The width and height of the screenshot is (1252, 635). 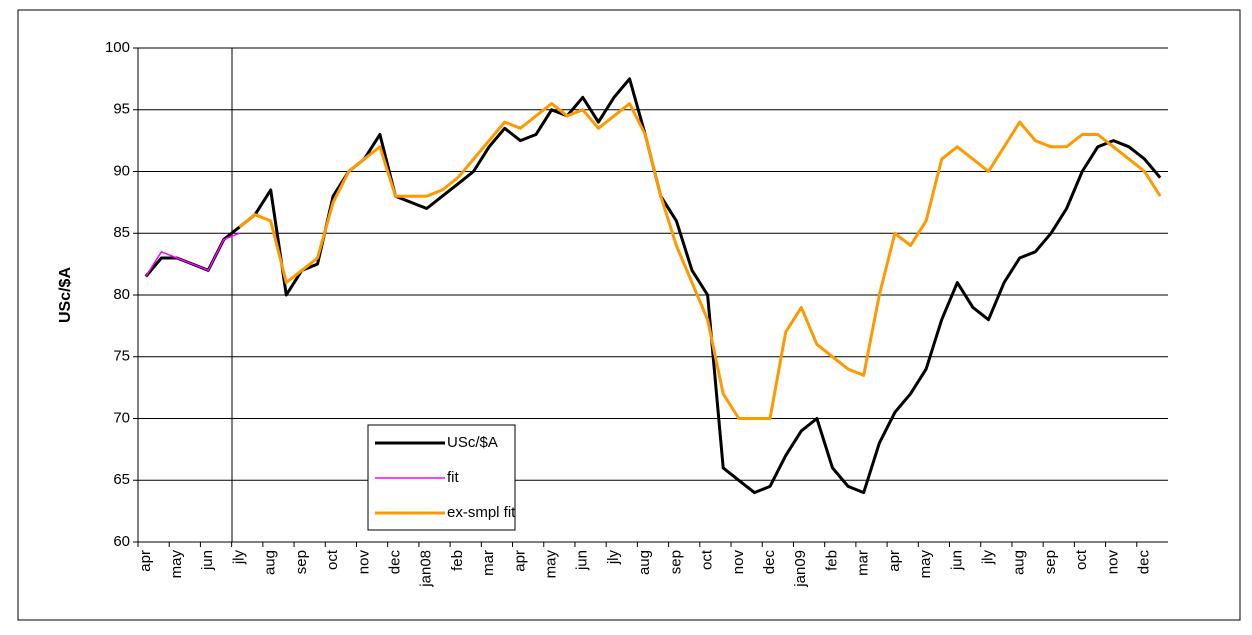 I want to click on y-tick-label: 85, so click(x=121, y=232).